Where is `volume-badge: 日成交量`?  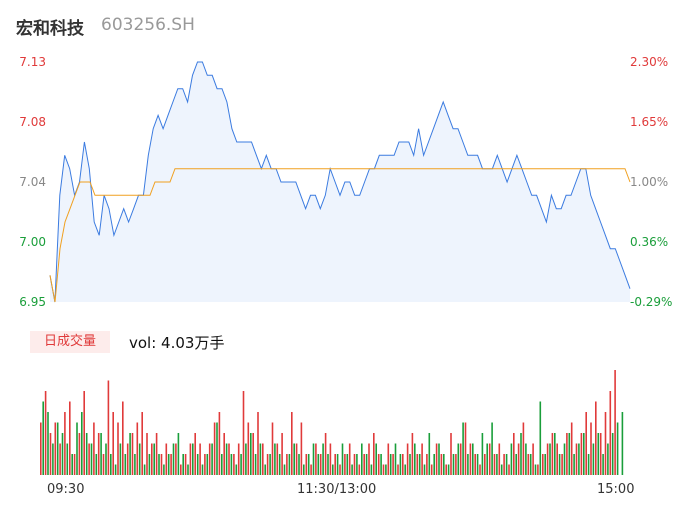
volume-badge: 日成交量 is located at coordinates (70, 342).